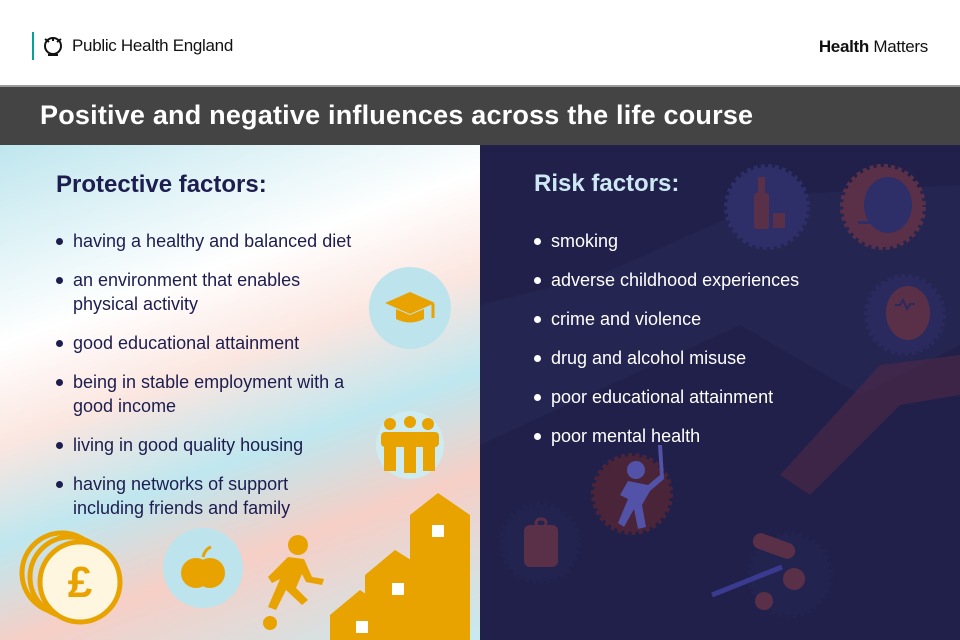 The image size is (960, 640). Describe the element at coordinates (607, 183) in the screenshot. I see `risk-heading: Risk factors:` at that location.